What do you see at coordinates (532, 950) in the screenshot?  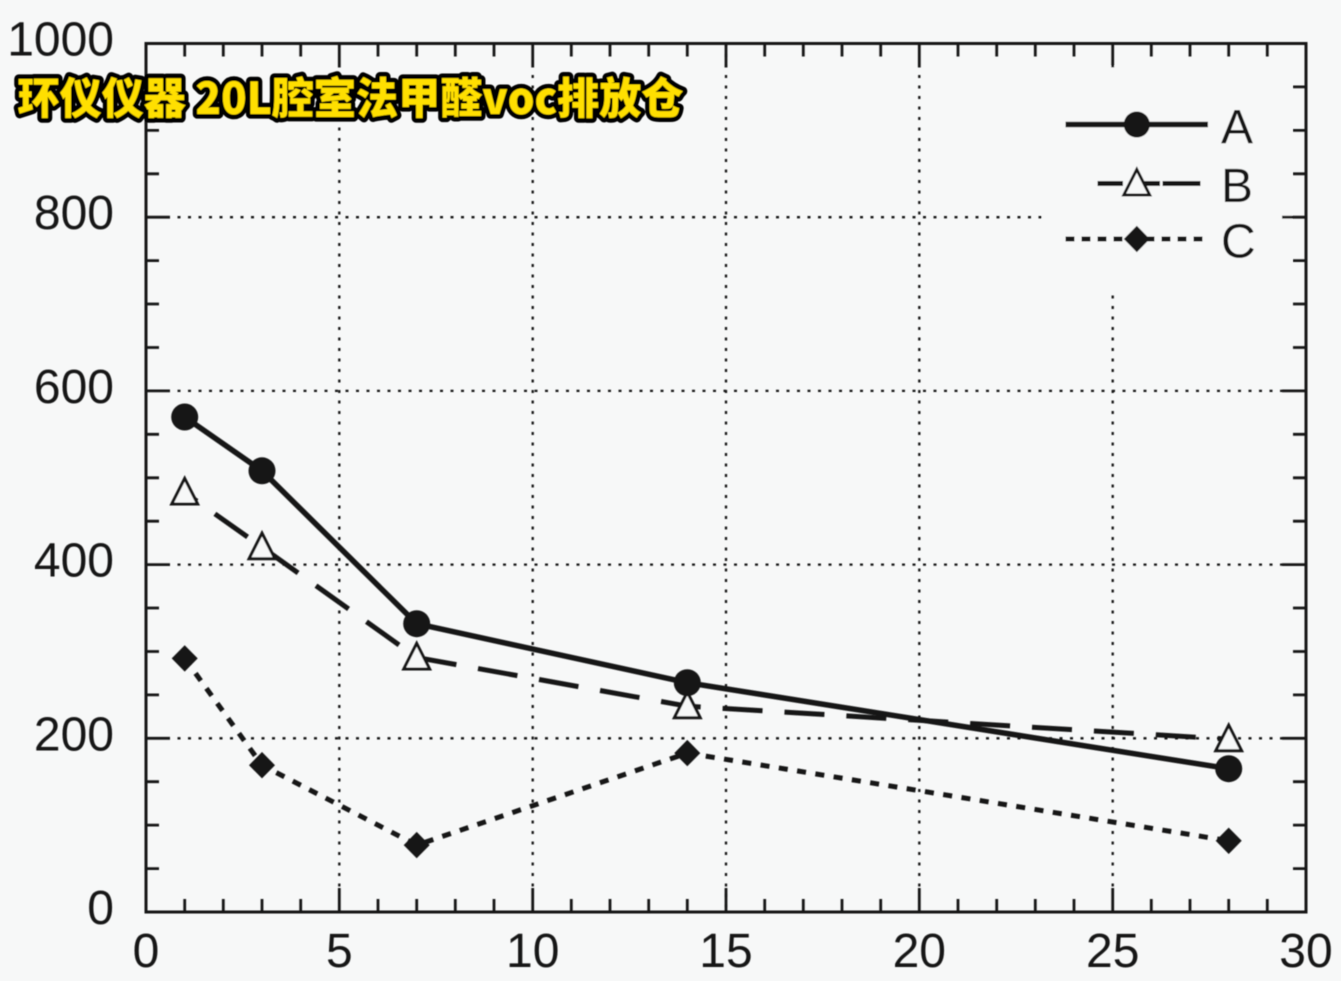 I see `svg-text: 10` at bounding box center [532, 950].